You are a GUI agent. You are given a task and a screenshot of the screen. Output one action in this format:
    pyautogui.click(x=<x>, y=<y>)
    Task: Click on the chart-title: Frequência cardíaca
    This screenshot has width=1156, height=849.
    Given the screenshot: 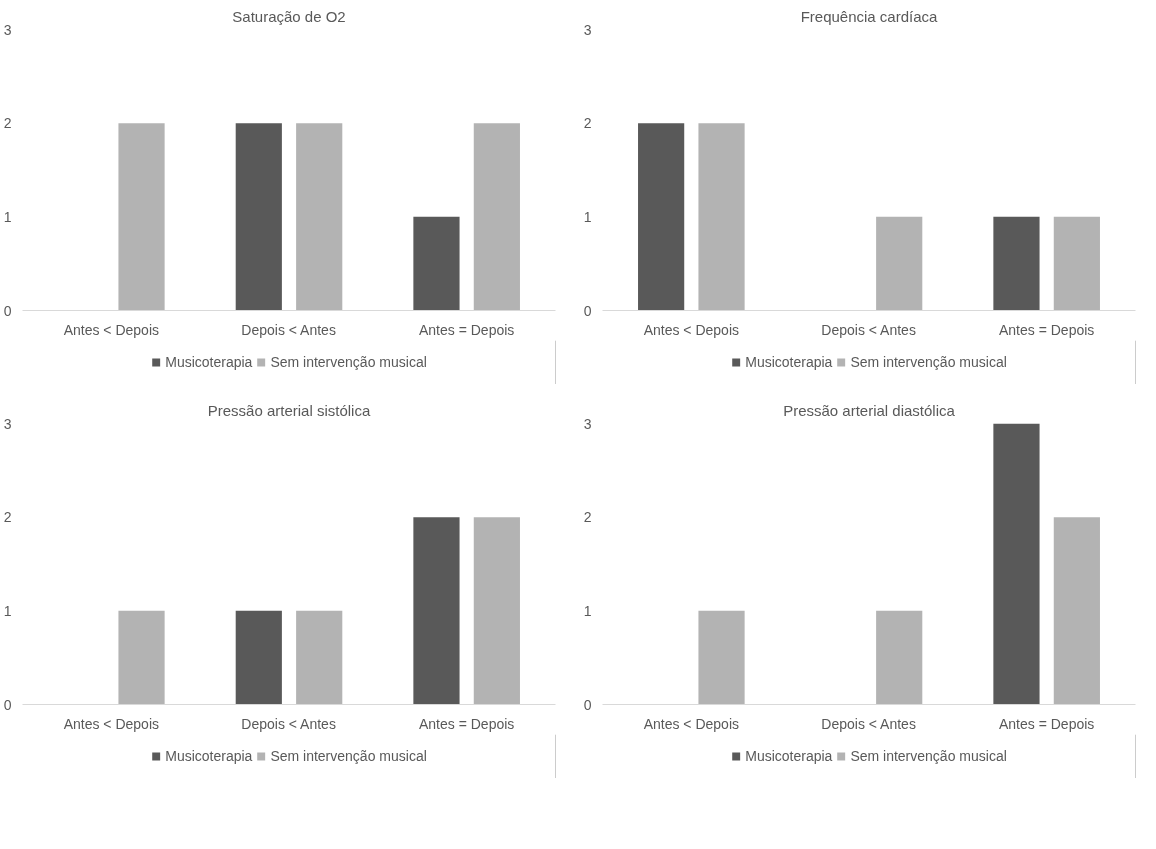 What is the action you would take?
    pyautogui.click(x=869, y=16)
    